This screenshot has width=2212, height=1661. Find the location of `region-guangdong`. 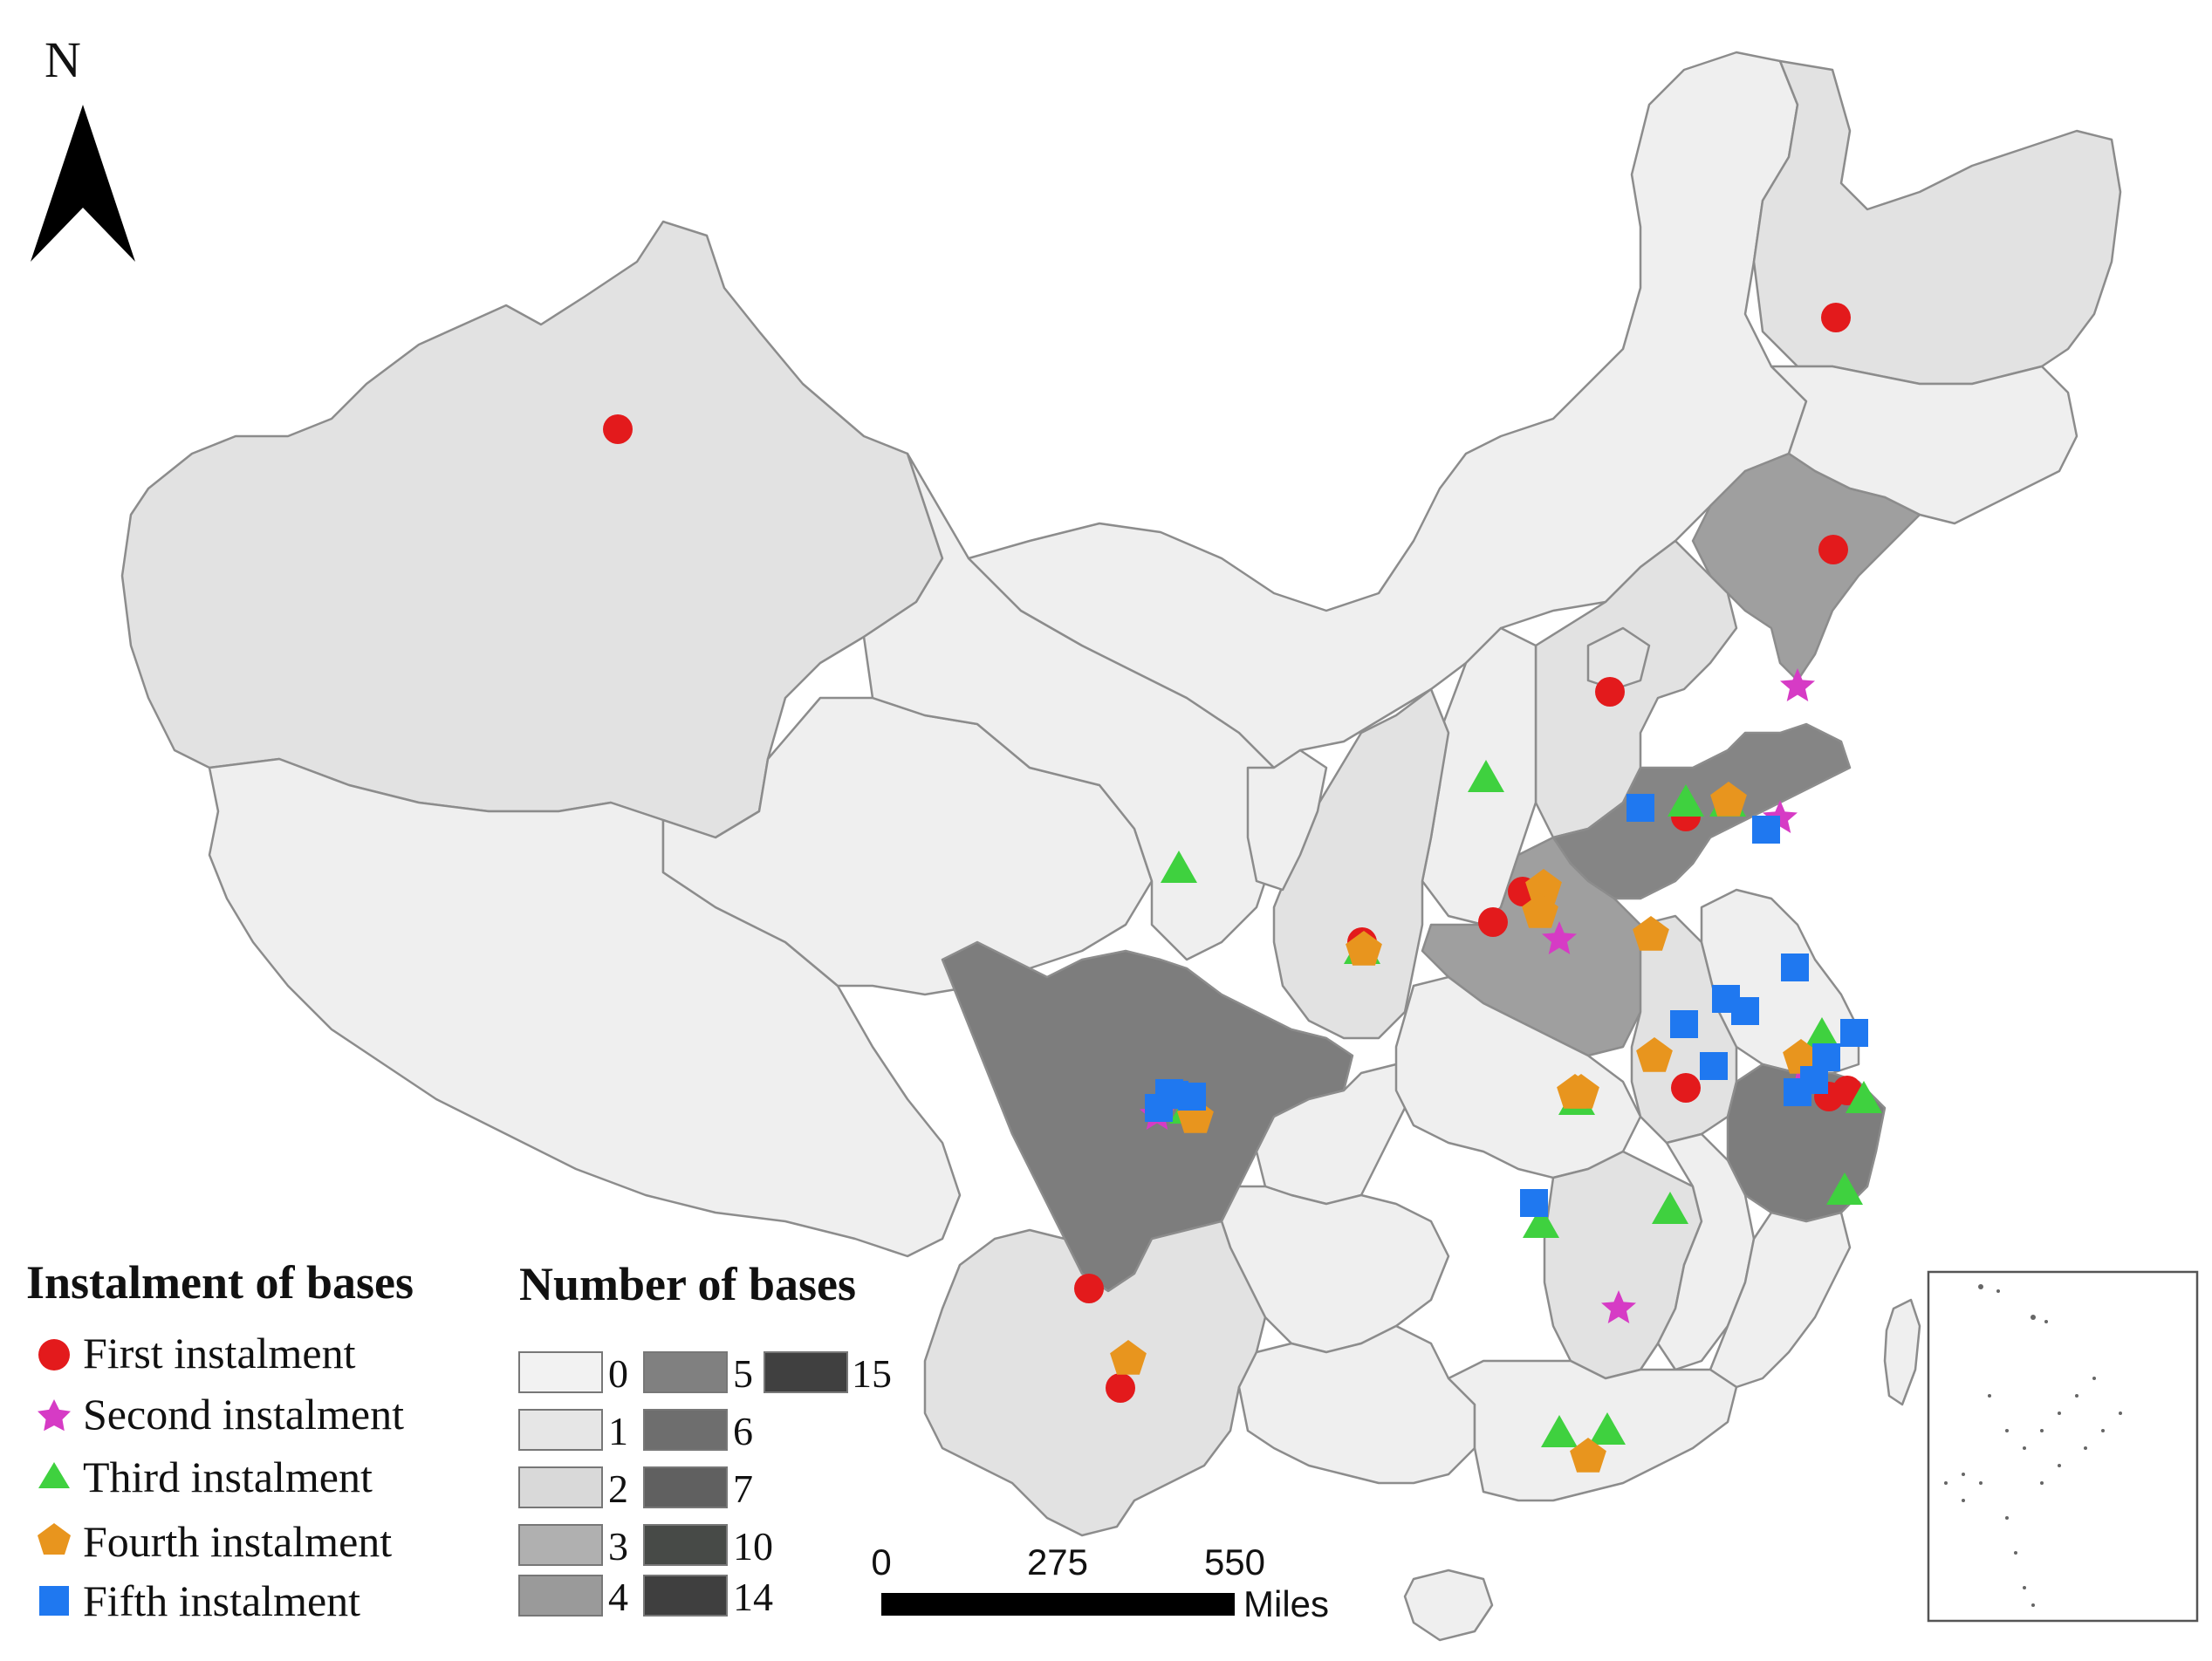

region-guangdong is located at coordinates (1592, 1430).